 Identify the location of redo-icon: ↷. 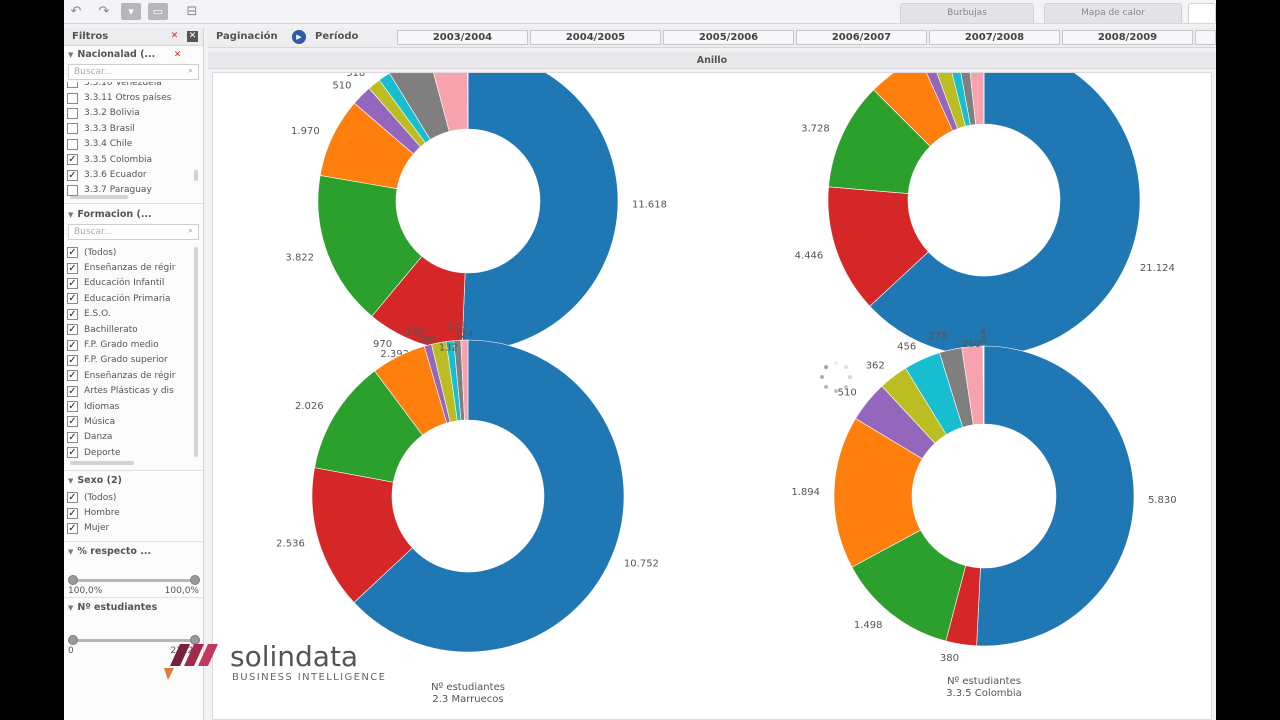
(104, 11).